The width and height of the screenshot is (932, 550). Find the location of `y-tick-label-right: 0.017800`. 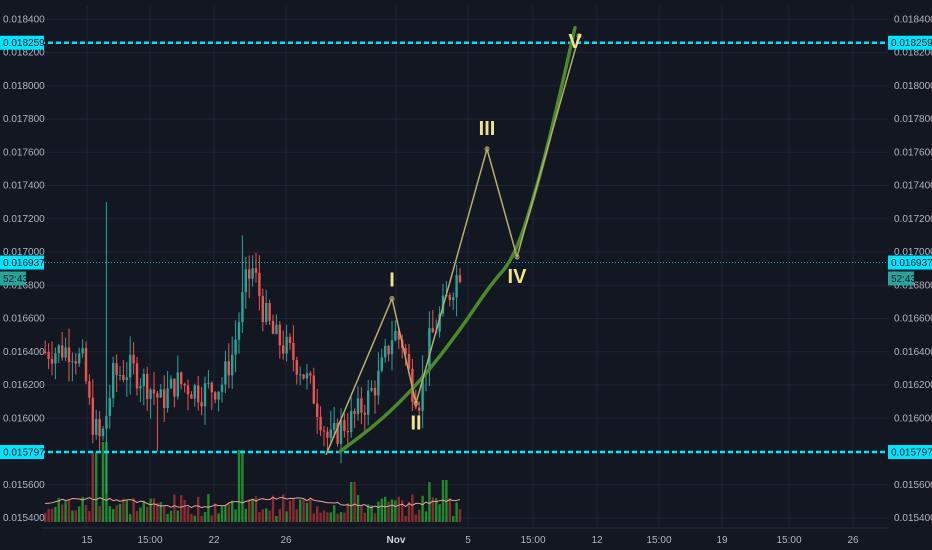

y-tick-label-right: 0.017800 is located at coordinates (913, 119).